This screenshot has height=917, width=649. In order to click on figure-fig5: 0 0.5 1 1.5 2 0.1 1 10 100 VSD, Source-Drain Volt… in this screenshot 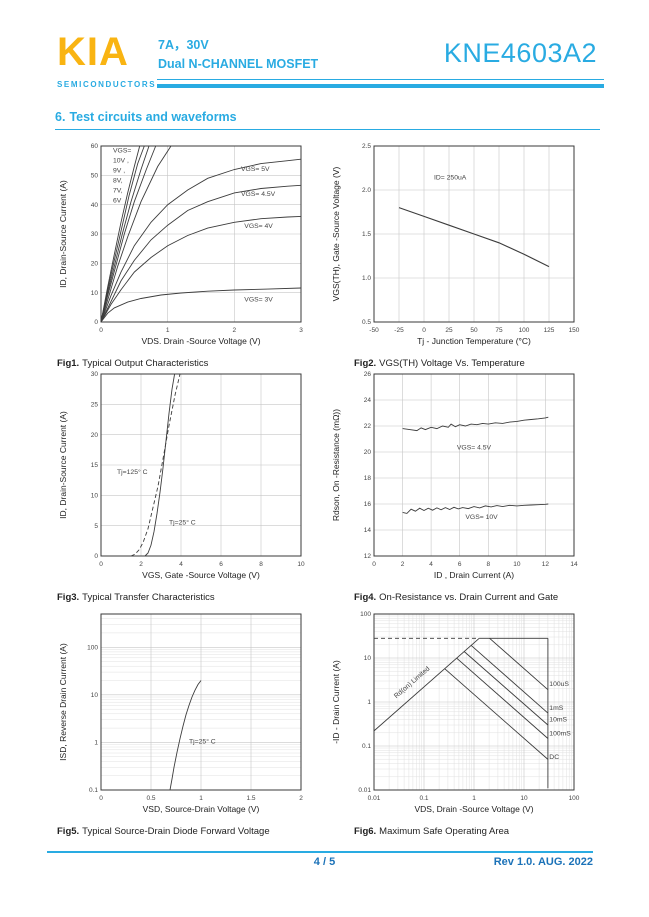, I will do `click(191, 722)`.